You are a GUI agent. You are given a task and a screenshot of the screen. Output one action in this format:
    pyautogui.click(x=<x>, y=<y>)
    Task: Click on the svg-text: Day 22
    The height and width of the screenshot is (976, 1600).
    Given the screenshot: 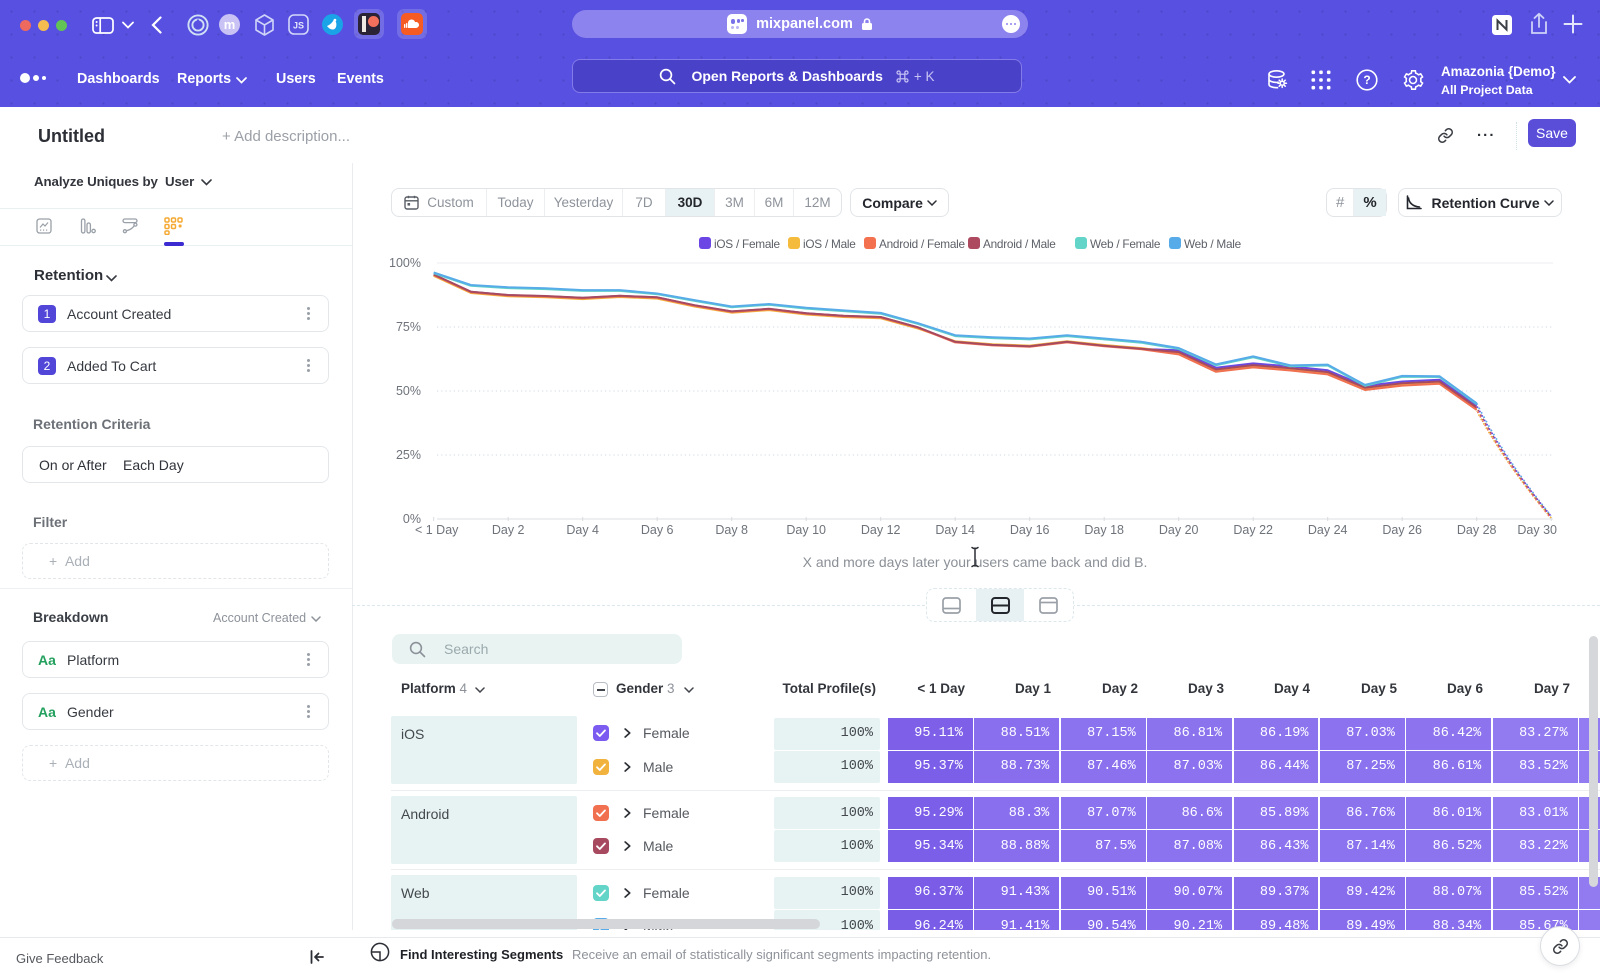 What is the action you would take?
    pyautogui.click(x=1253, y=530)
    